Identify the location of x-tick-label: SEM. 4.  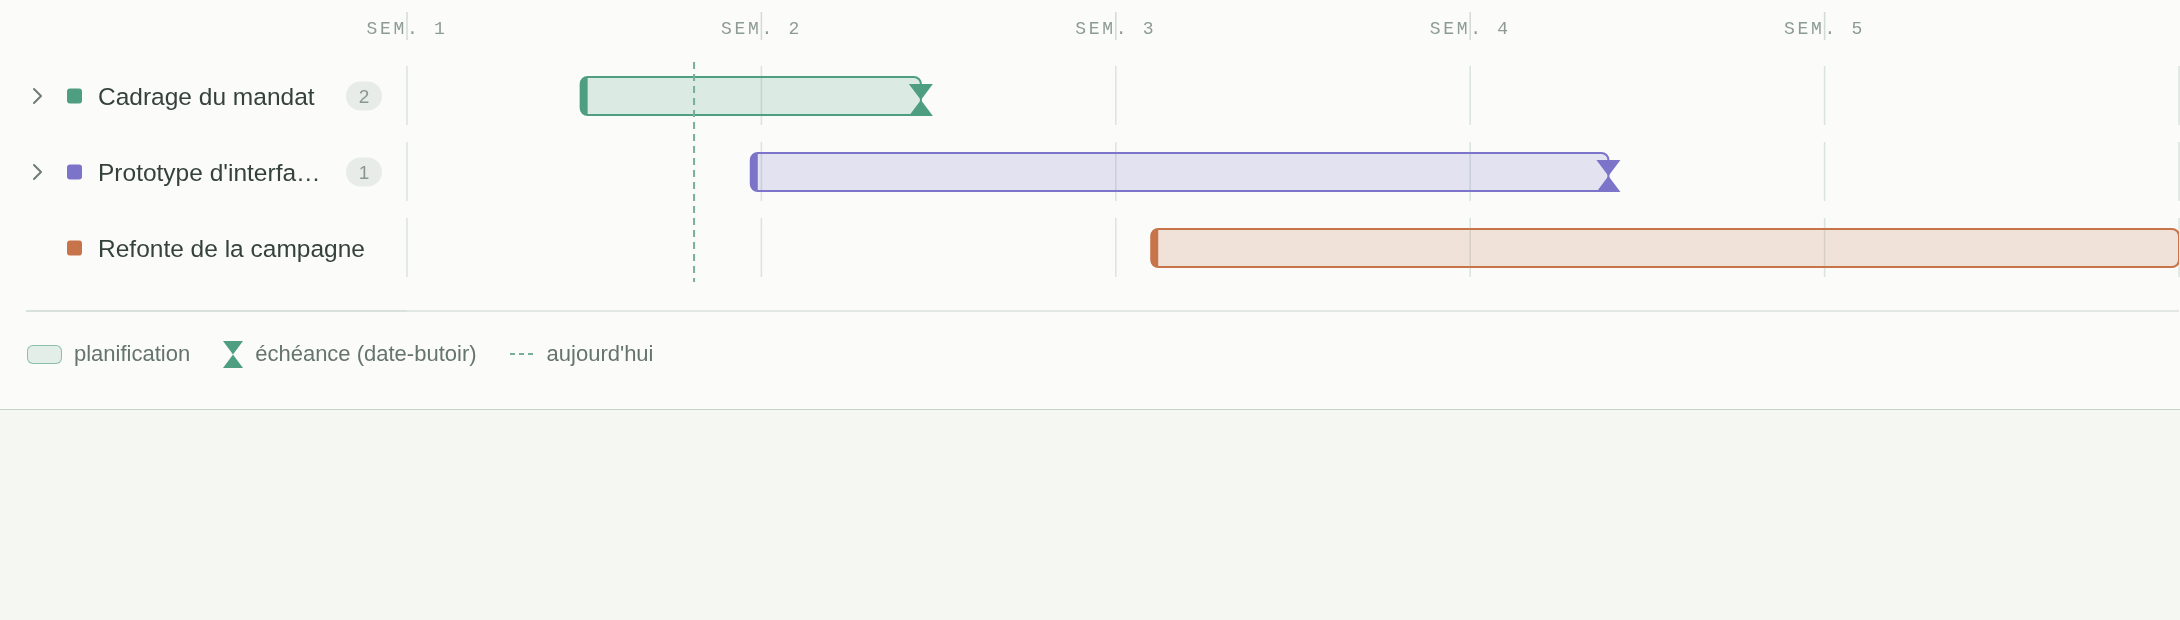
(1470, 29).